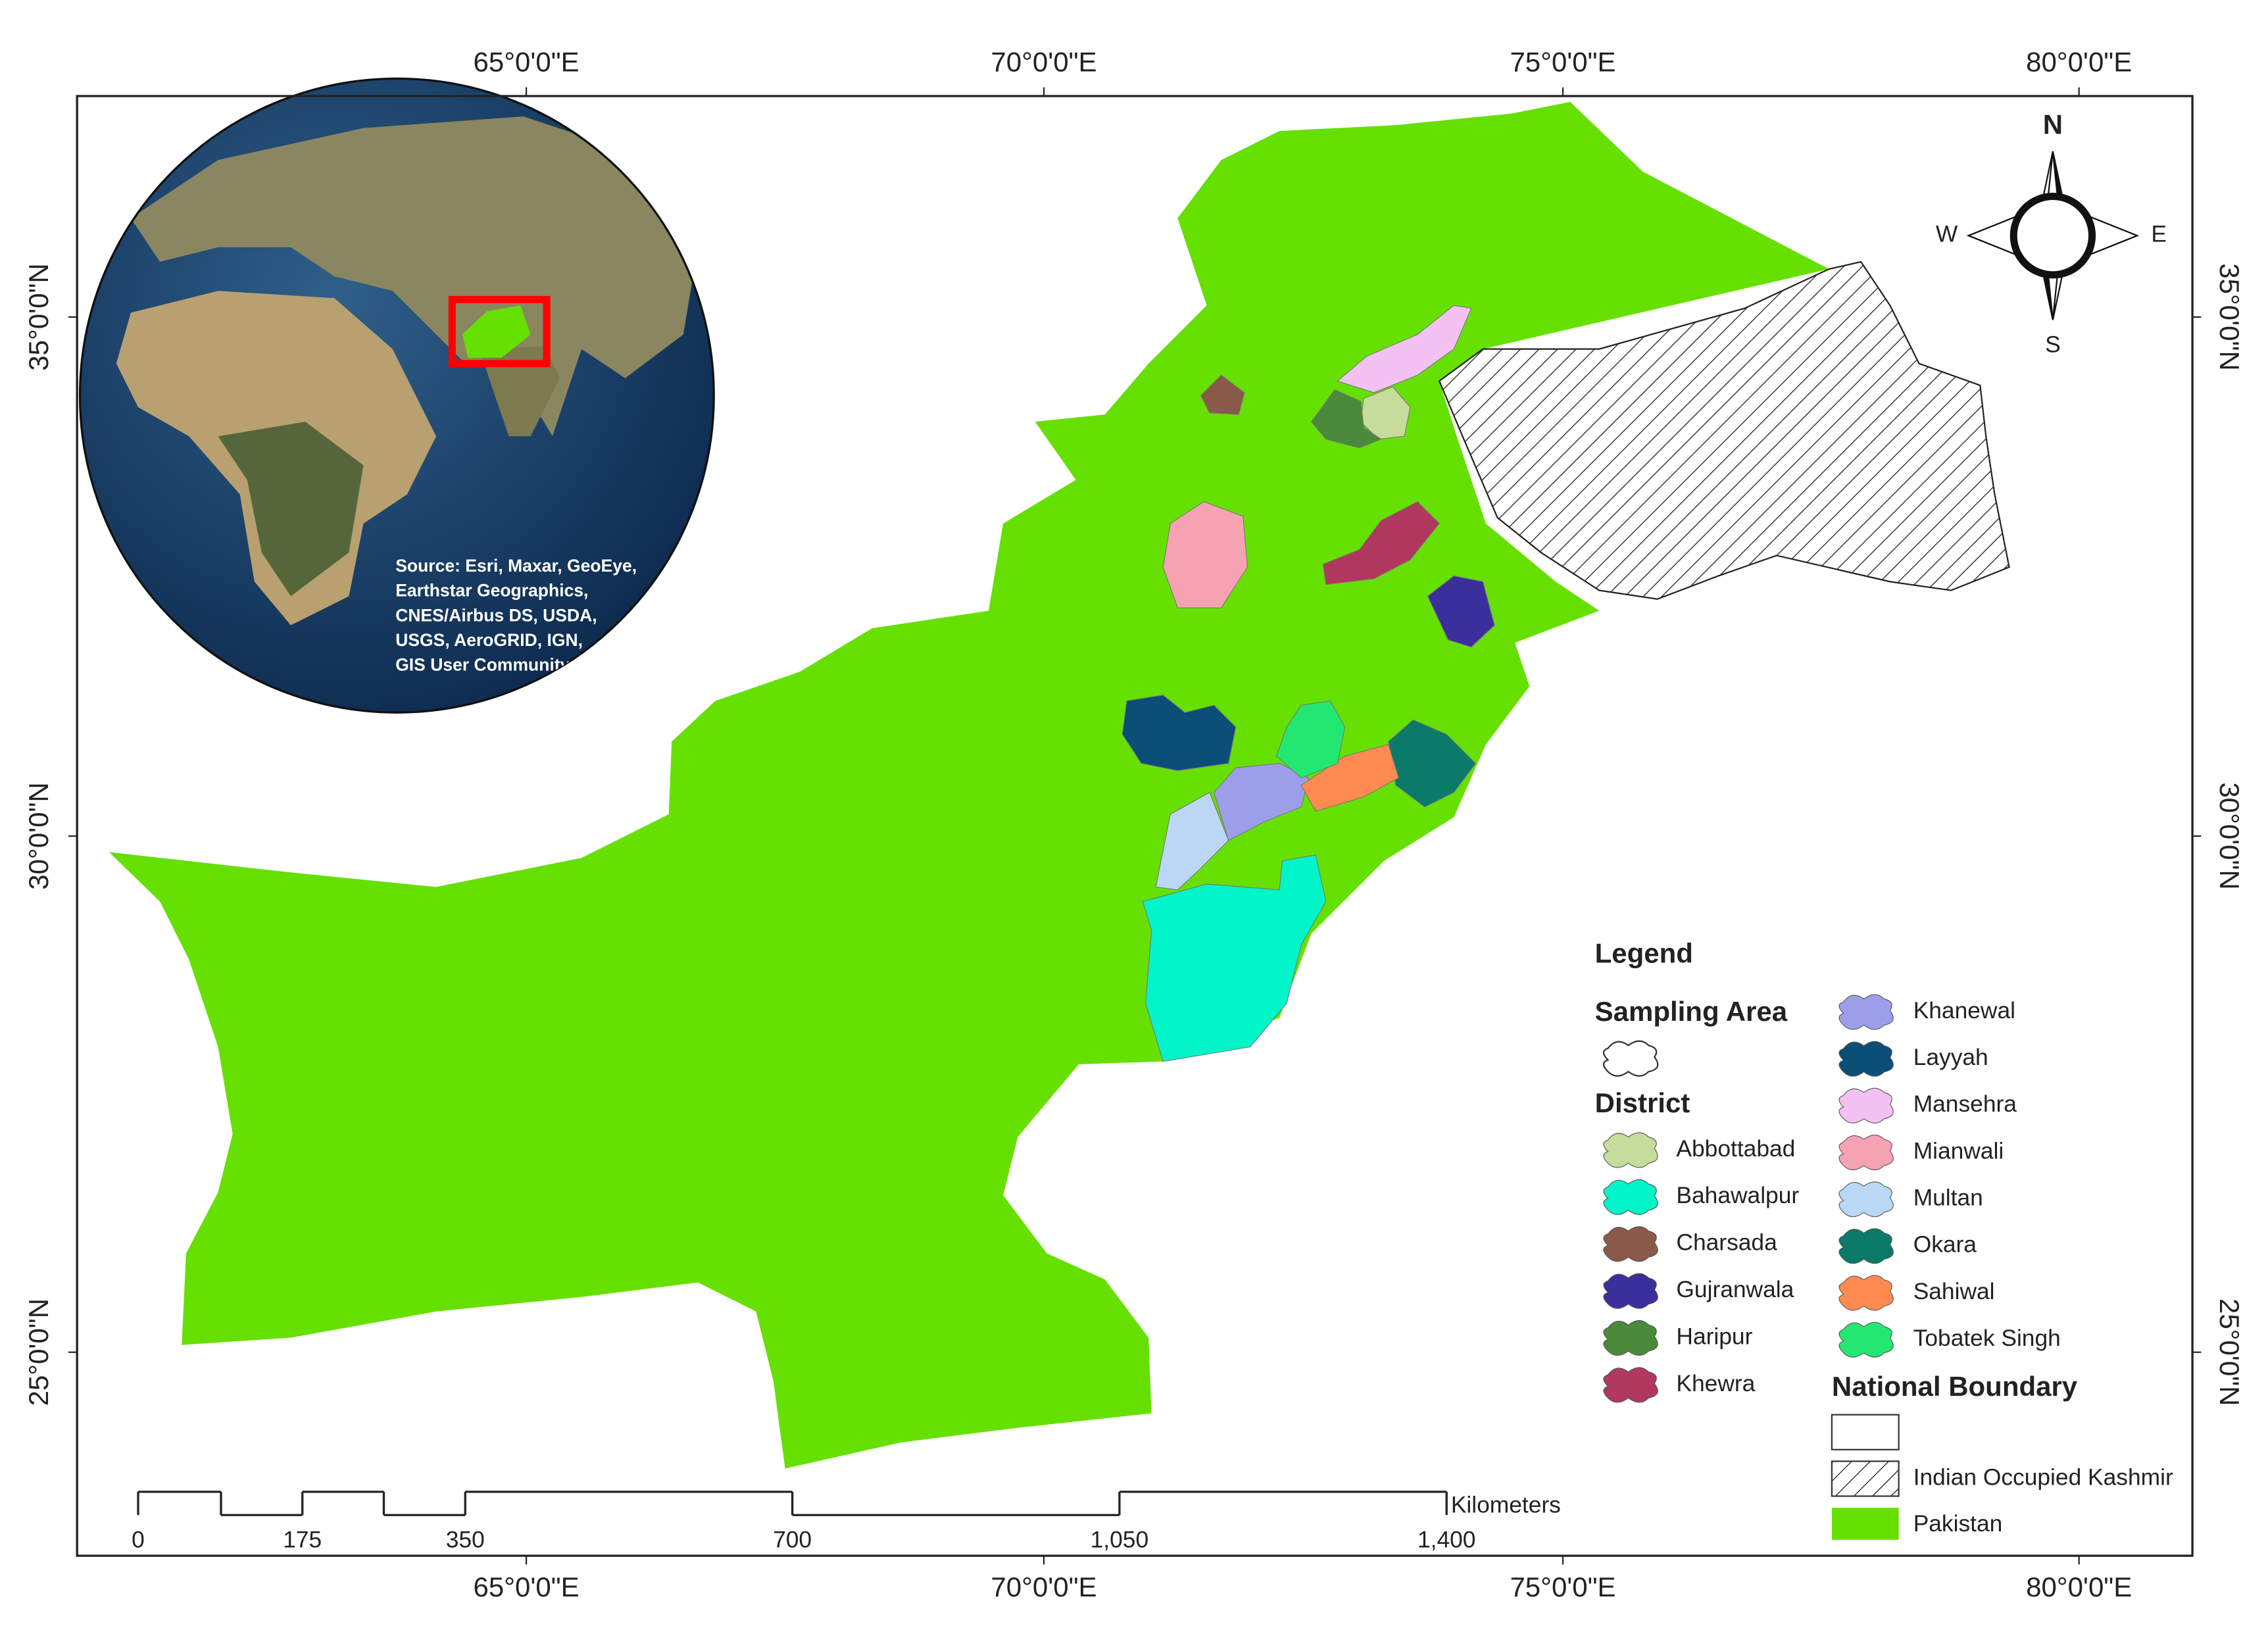 Image resolution: width=2268 pixels, height=1630 pixels. Describe the element at coordinates (138, 1540) in the screenshot. I see `scale-label: 0` at that location.